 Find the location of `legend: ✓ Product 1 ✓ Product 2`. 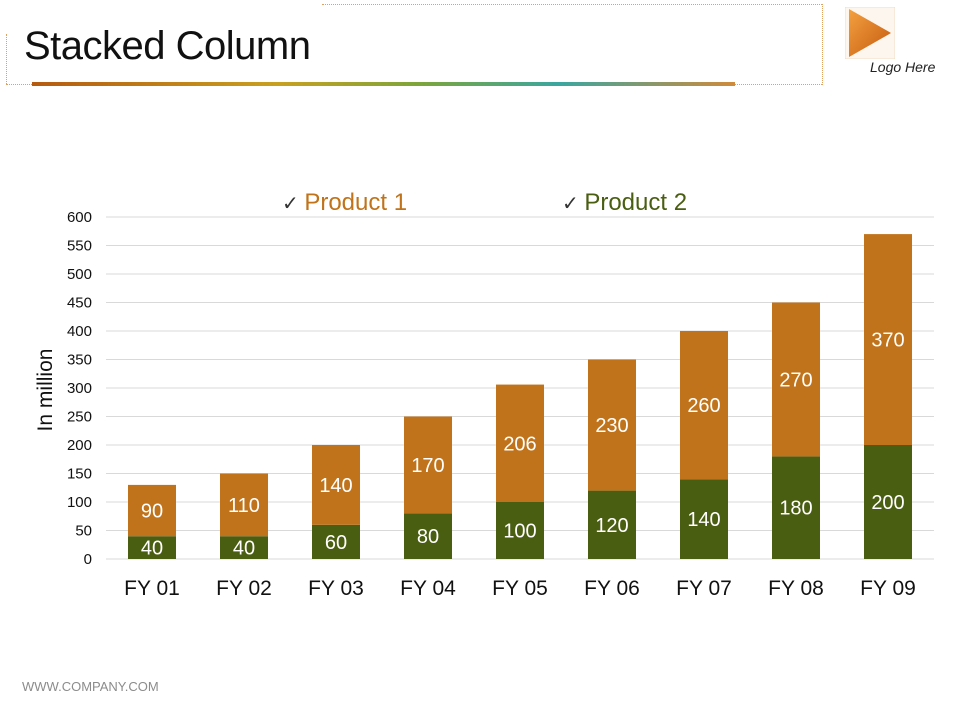

legend: ✓ Product 1 ✓ Product 2 is located at coordinates (484, 202).